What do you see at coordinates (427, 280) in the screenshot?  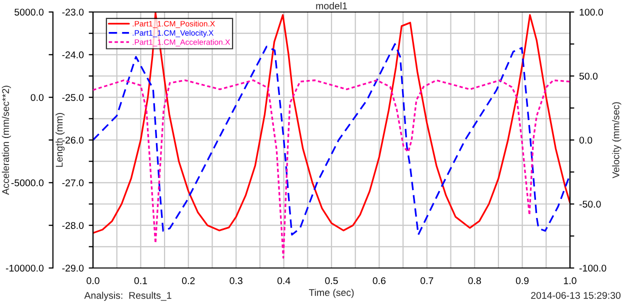 I see `x-tick-label: 0.7` at bounding box center [427, 280].